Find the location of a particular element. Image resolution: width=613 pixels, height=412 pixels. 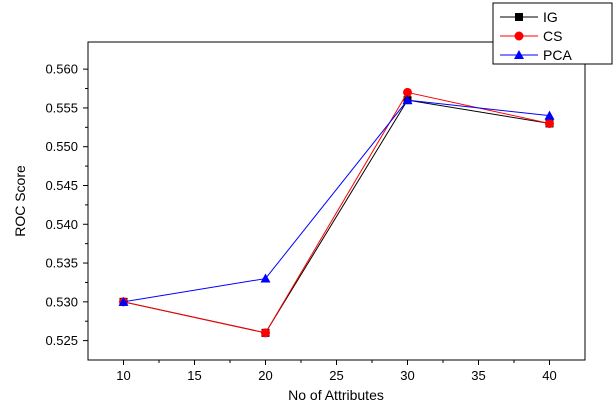

x-tick-label: 30 is located at coordinates (407, 375).